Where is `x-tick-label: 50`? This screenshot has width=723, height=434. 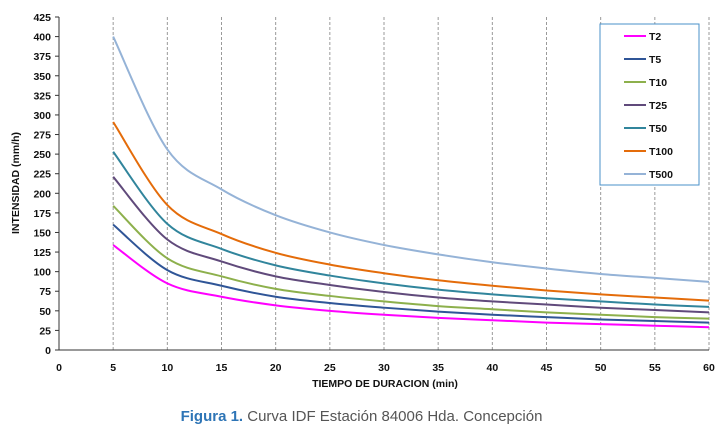
x-tick-label: 50 is located at coordinates (601, 368).